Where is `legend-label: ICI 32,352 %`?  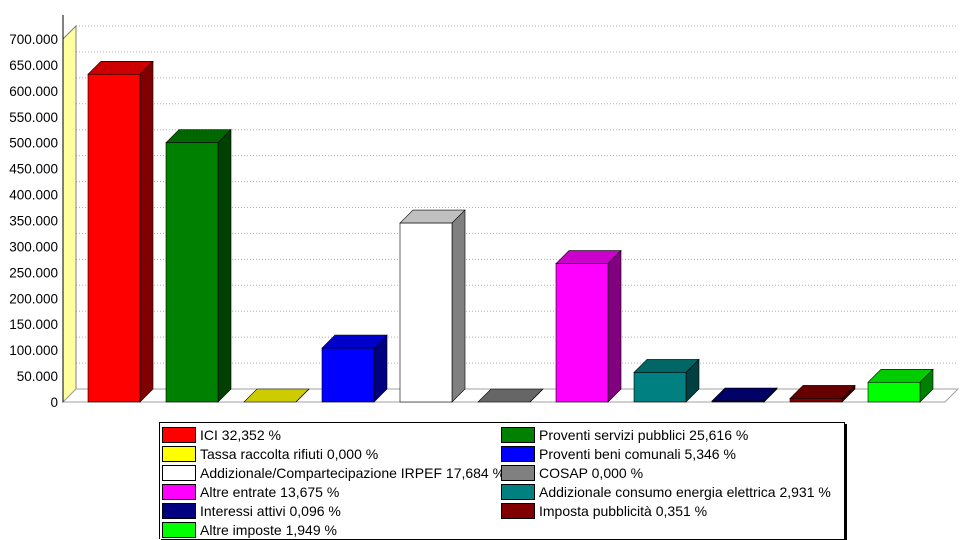
legend-label: ICI 32,352 % is located at coordinates (240, 435).